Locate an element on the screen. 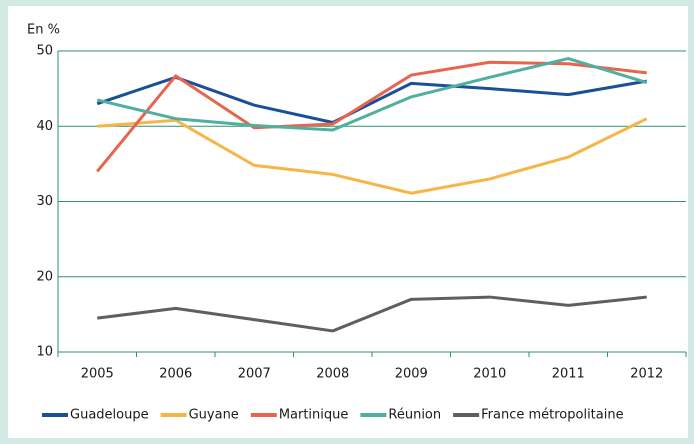 The height and width of the screenshot is (444, 694). y-tick-label: 20 is located at coordinates (44, 276).